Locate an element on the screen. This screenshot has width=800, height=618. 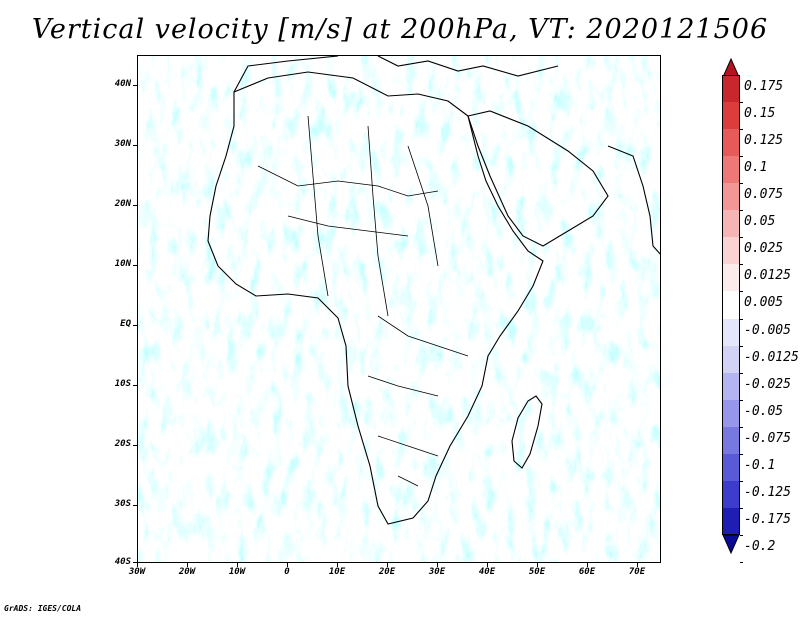
lat-label: EQ is located at coordinates (125, 324).